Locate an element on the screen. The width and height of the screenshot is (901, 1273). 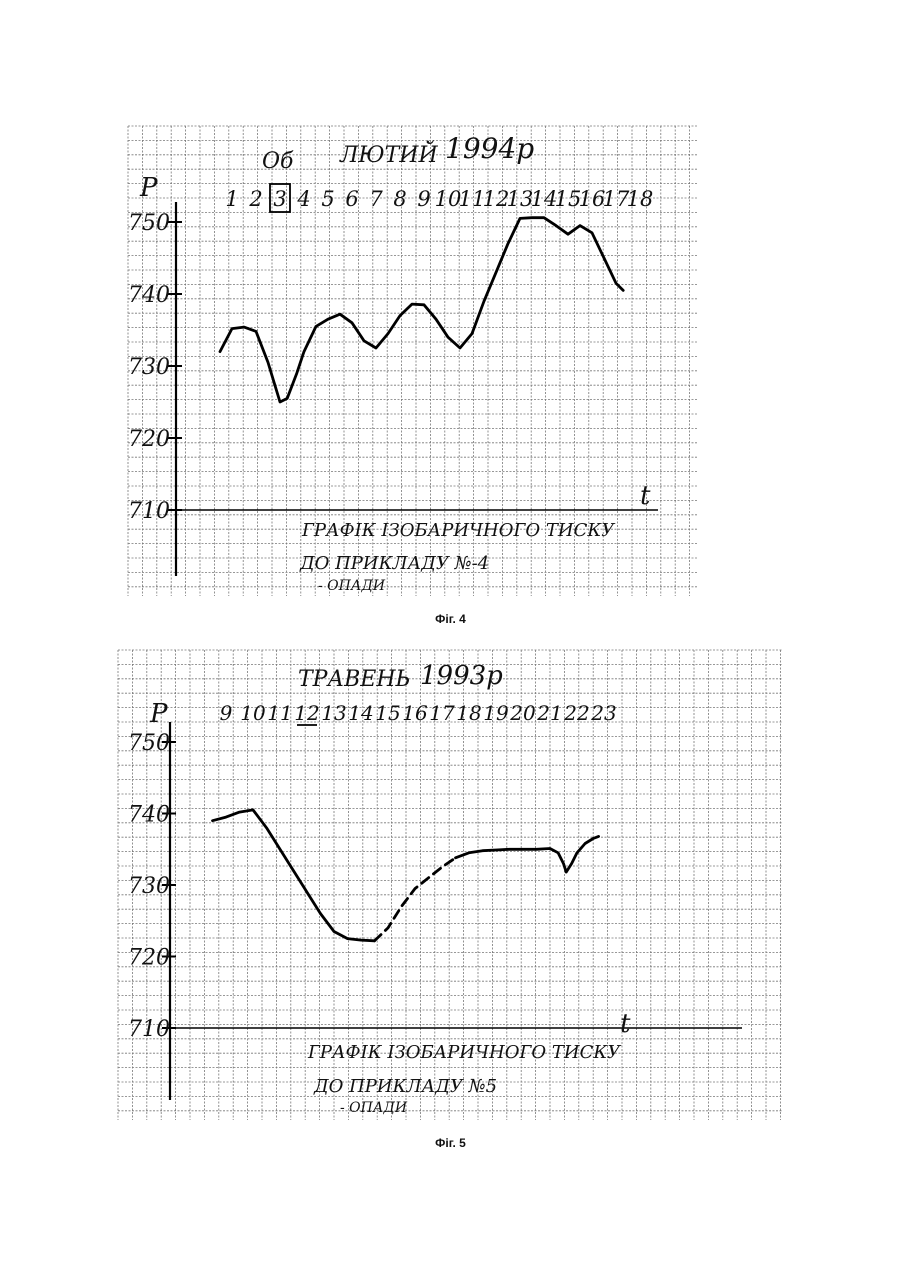
x-tick-label: 22 is located at coordinates (576, 713).